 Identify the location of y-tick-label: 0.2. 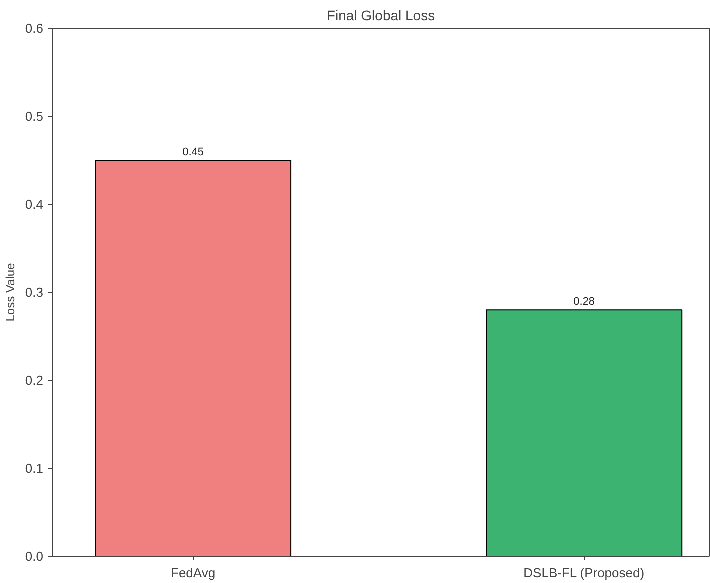
(34, 380).